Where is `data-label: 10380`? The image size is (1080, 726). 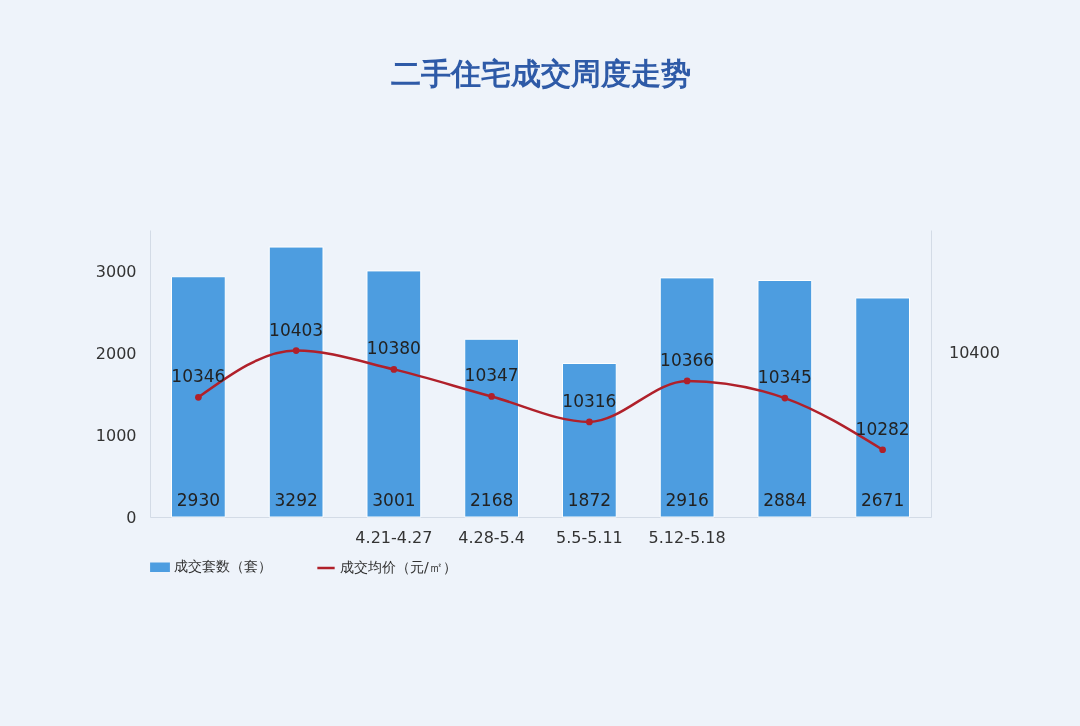 data-label: 10380 is located at coordinates (393, 348).